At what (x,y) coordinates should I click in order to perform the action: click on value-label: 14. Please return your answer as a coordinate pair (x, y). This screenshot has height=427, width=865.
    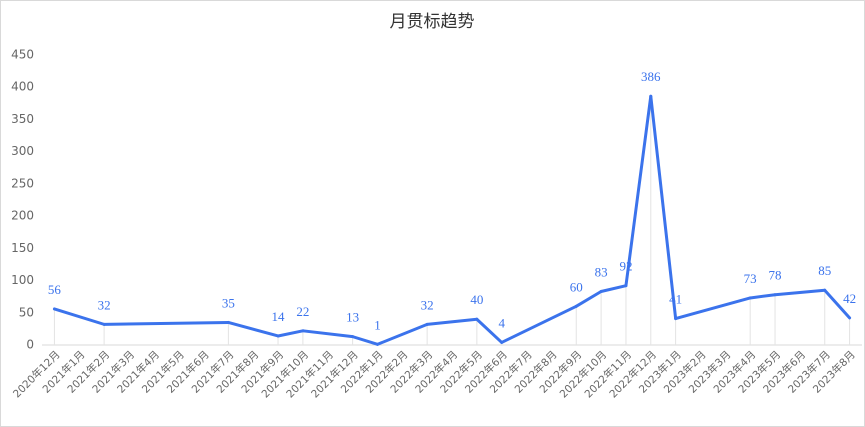
    Looking at the image, I should click on (279, 316).